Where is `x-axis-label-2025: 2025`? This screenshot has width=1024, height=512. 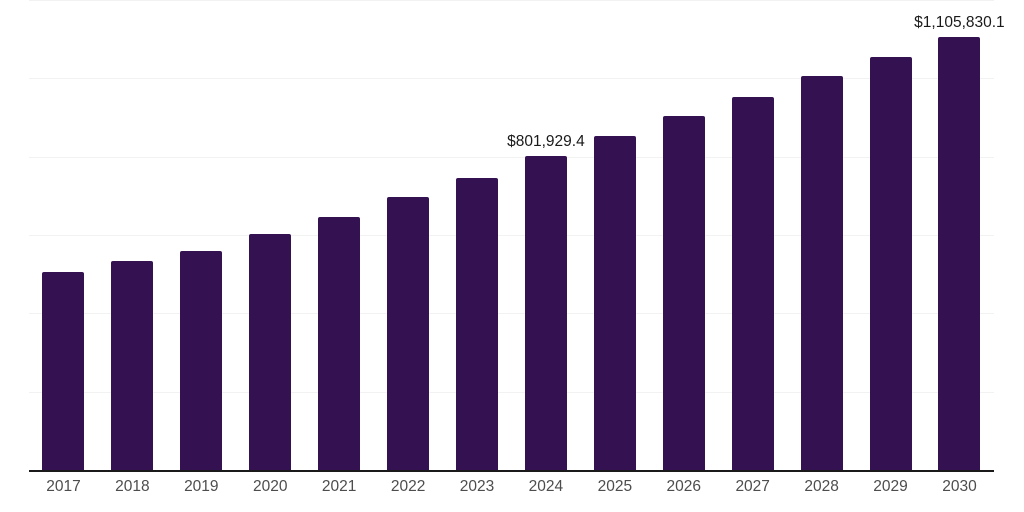
x-axis-label-2025: 2025 is located at coordinates (615, 486).